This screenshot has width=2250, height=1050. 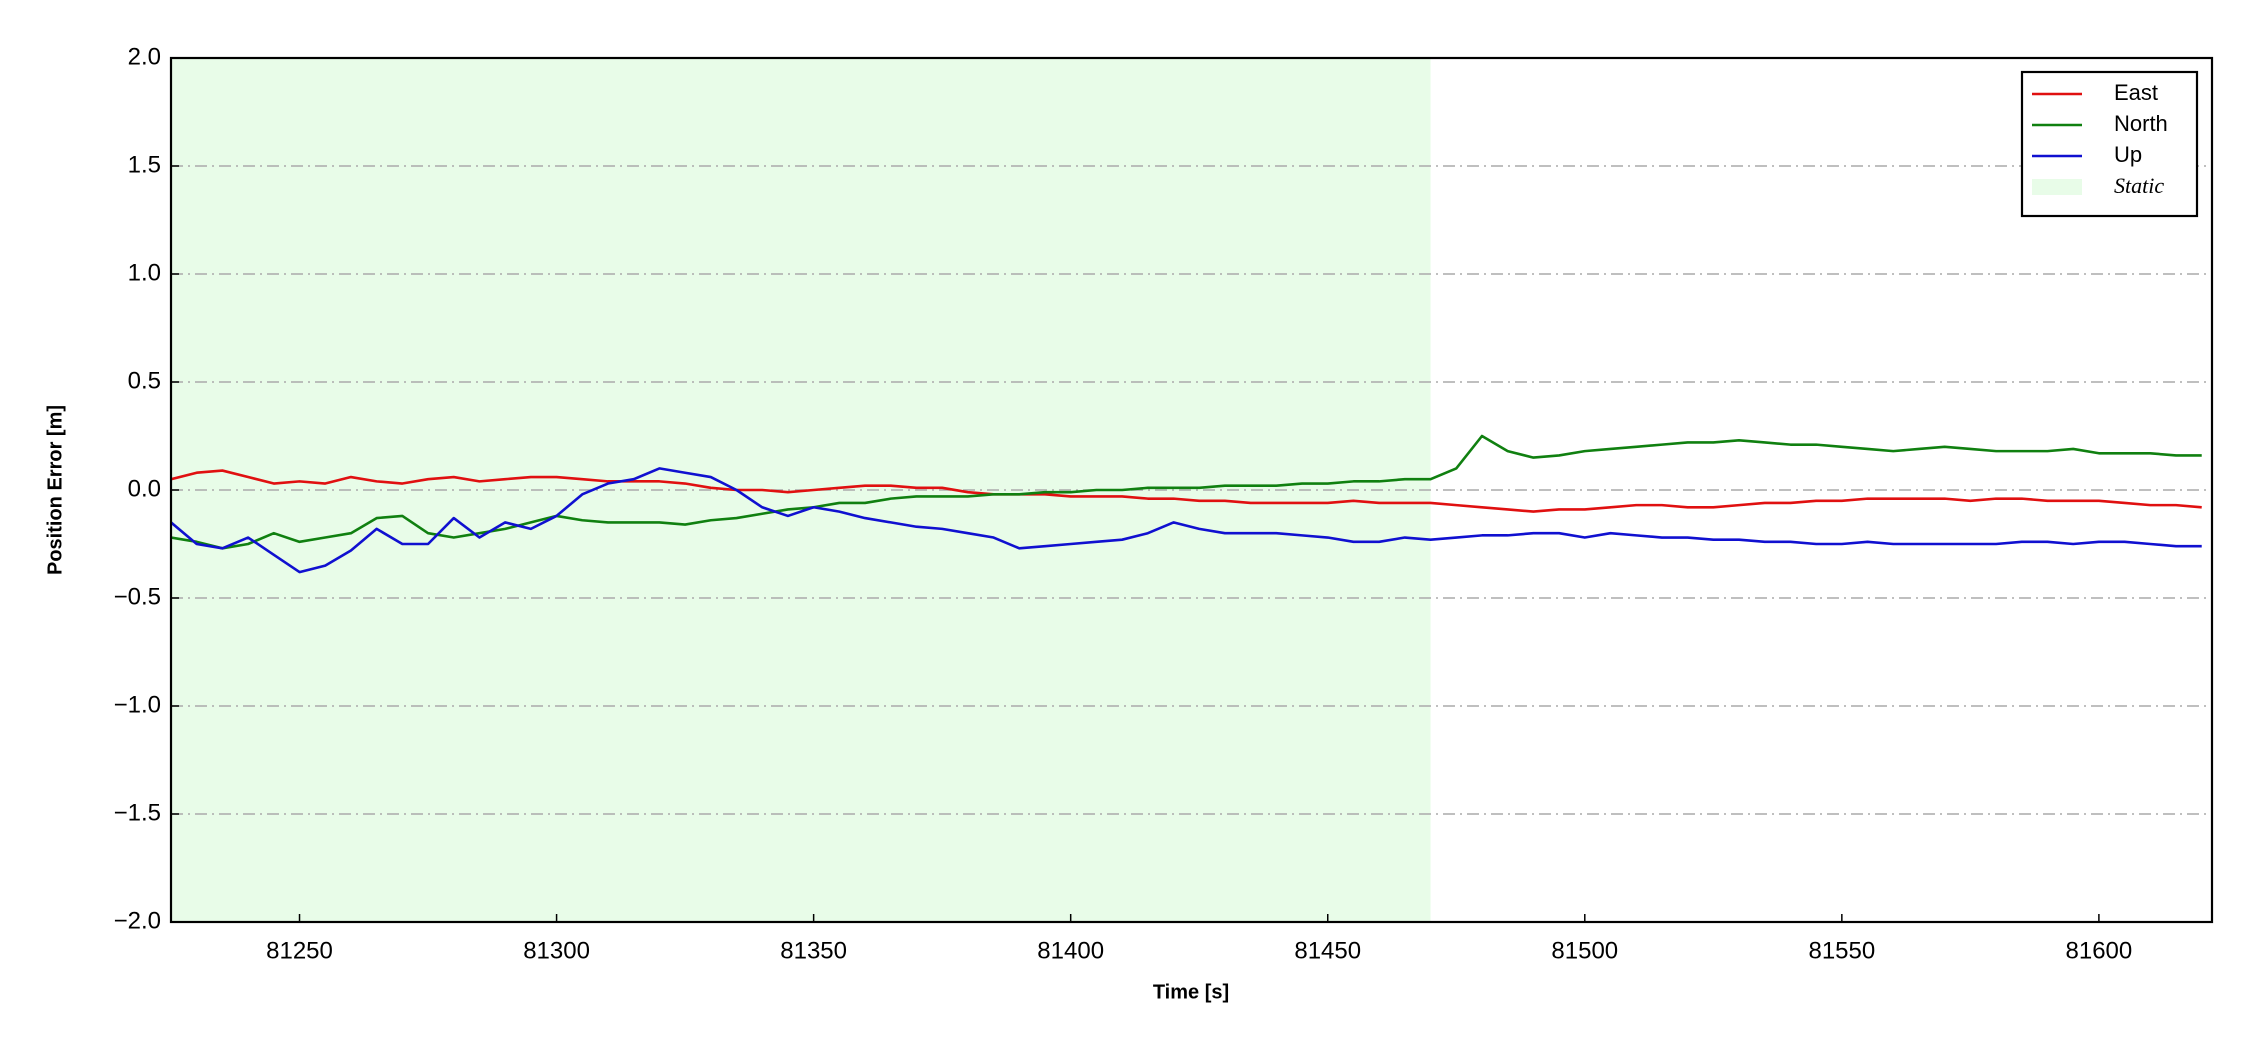 What do you see at coordinates (1191, 992) in the screenshot?
I see `x-axis-label: Time [s]` at bounding box center [1191, 992].